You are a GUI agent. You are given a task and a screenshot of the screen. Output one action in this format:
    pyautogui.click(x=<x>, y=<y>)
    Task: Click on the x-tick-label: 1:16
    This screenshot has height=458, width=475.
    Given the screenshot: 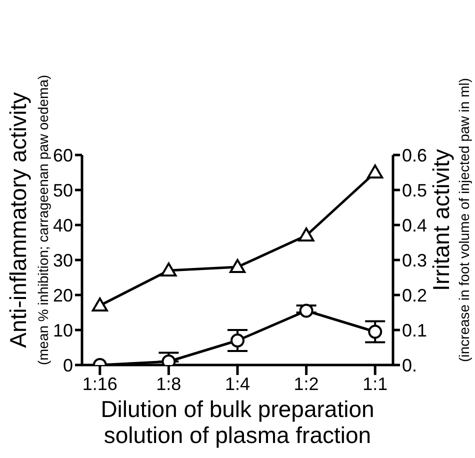 What is the action you would take?
    pyautogui.click(x=100, y=384)
    